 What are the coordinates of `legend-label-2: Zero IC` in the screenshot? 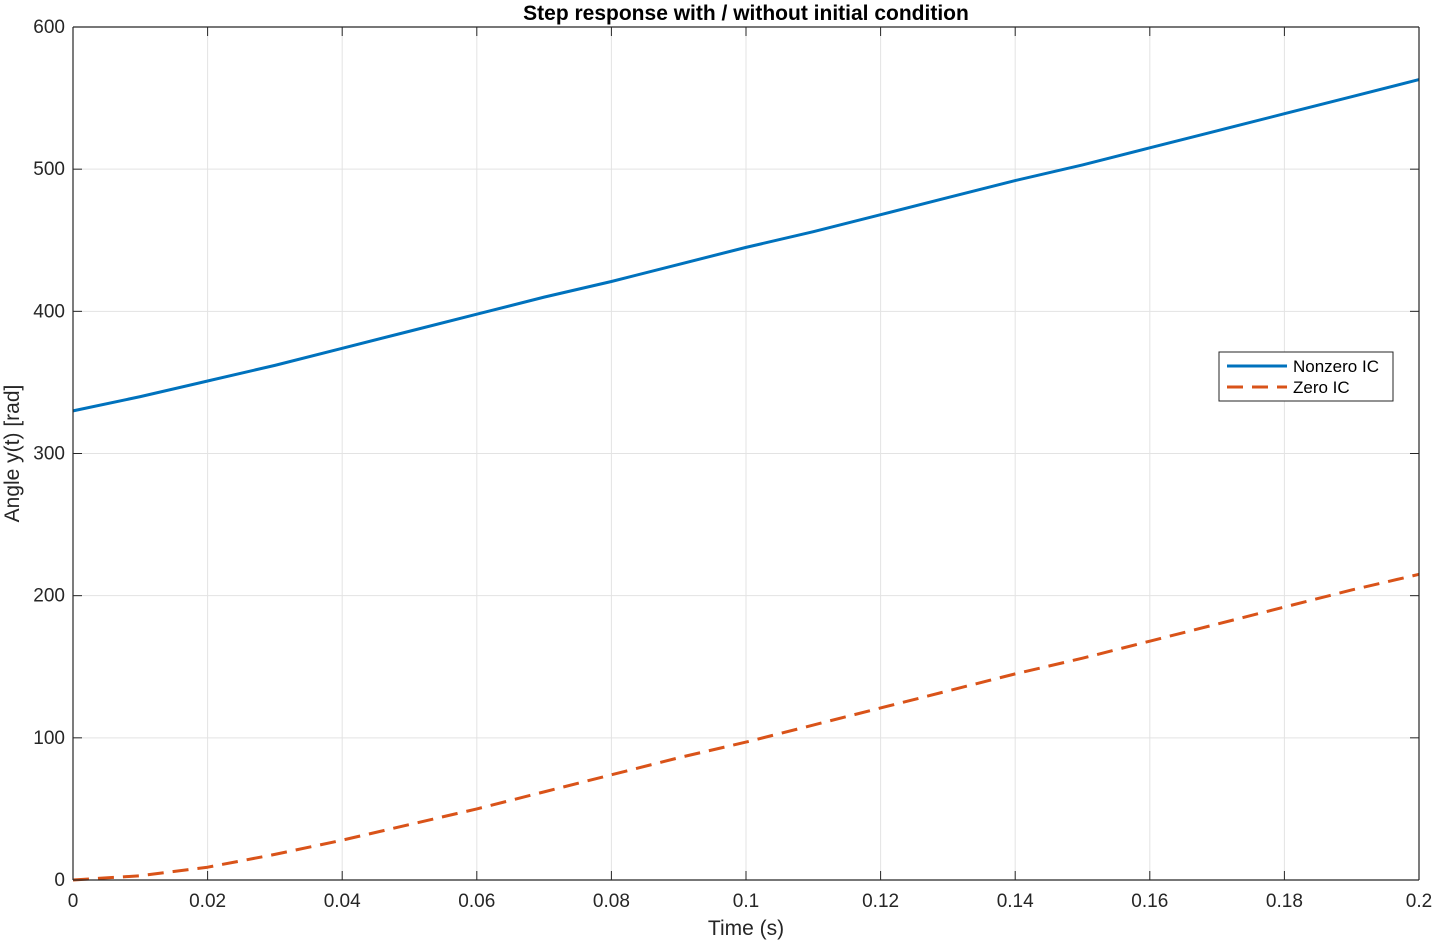 It's located at (1321, 387).